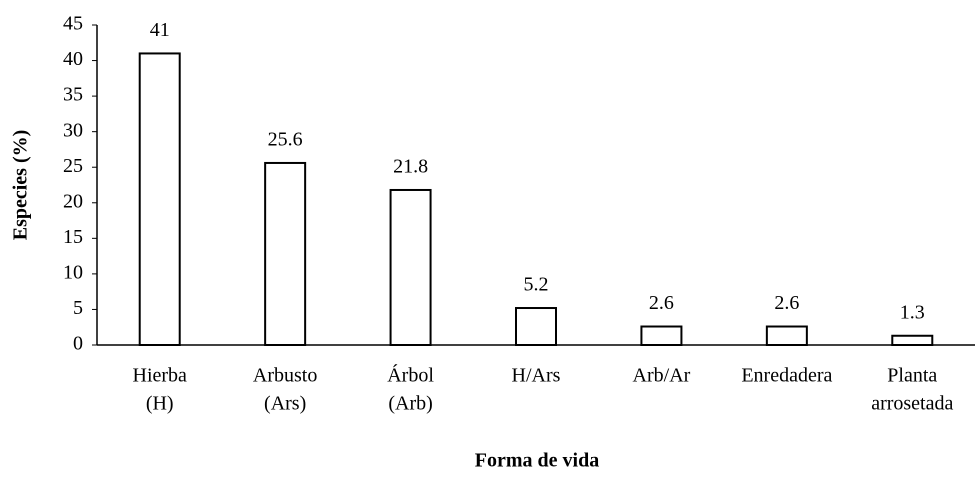  What do you see at coordinates (537, 461) in the screenshot?
I see `x-axis-title: Forma de vida` at bounding box center [537, 461].